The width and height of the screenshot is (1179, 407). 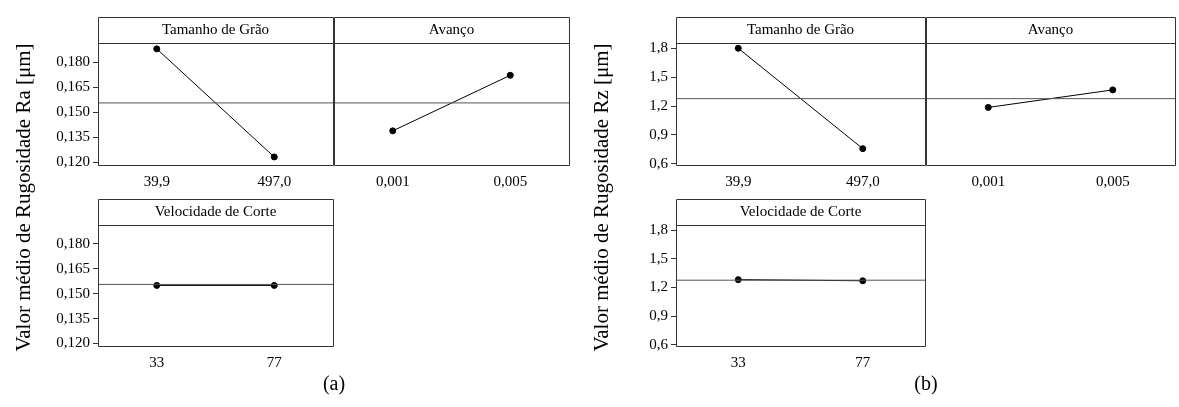 I want to click on text: (b), so click(x=926, y=383).